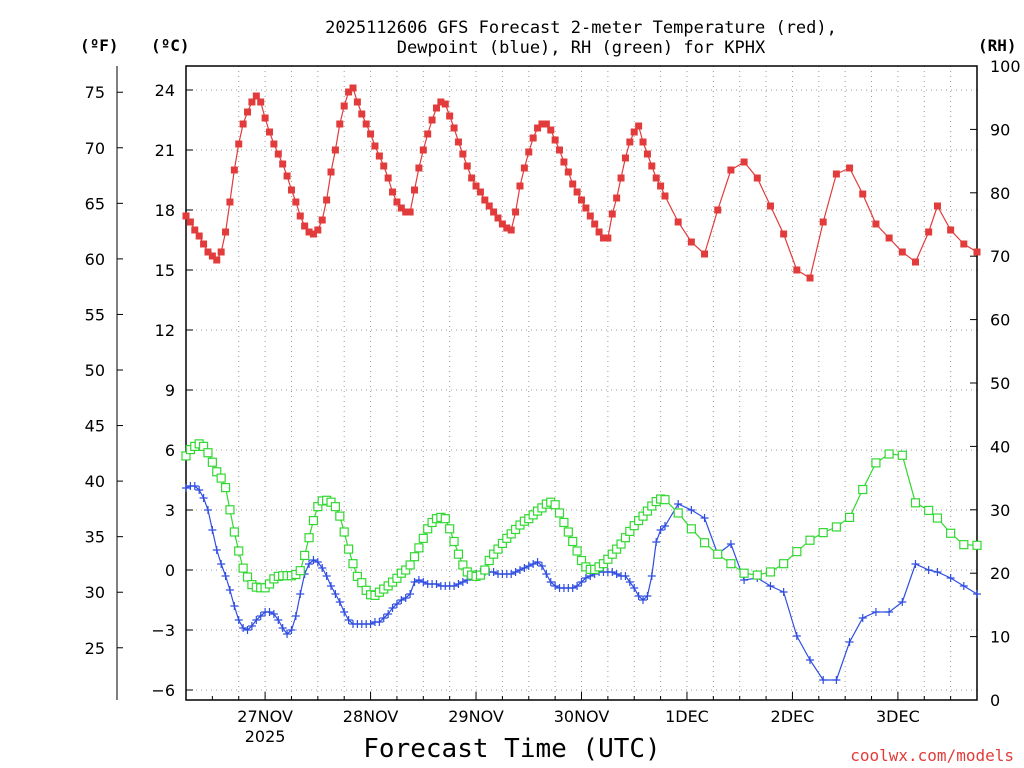 The height and width of the screenshot is (768, 1024). What do you see at coordinates (165, 150) in the screenshot?
I see `celsius-tick-label: 21` at bounding box center [165, 150].